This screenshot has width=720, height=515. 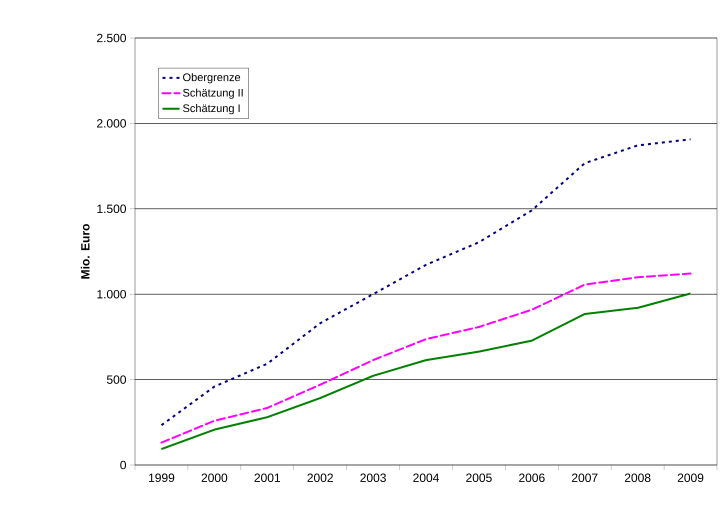 What do you see at coordinates (213, 93) in the screenshot?
I see `legend-label: Schätzung II` at bounding box center [213, 93].